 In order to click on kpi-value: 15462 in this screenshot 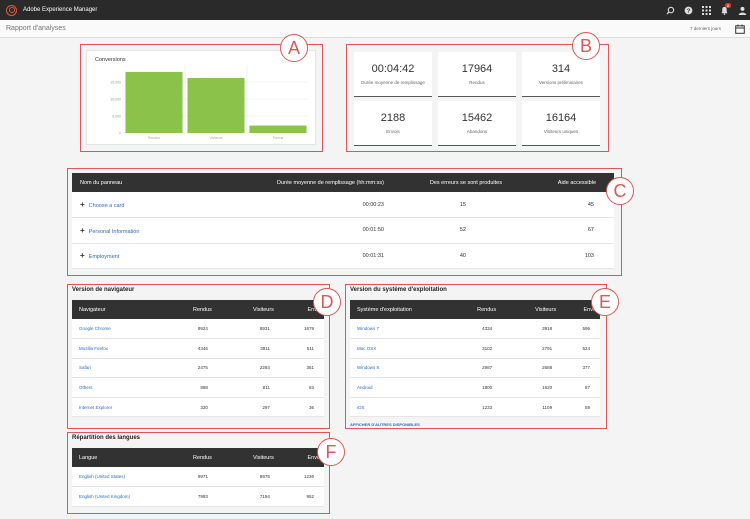, I will do `click(477, 118)`.